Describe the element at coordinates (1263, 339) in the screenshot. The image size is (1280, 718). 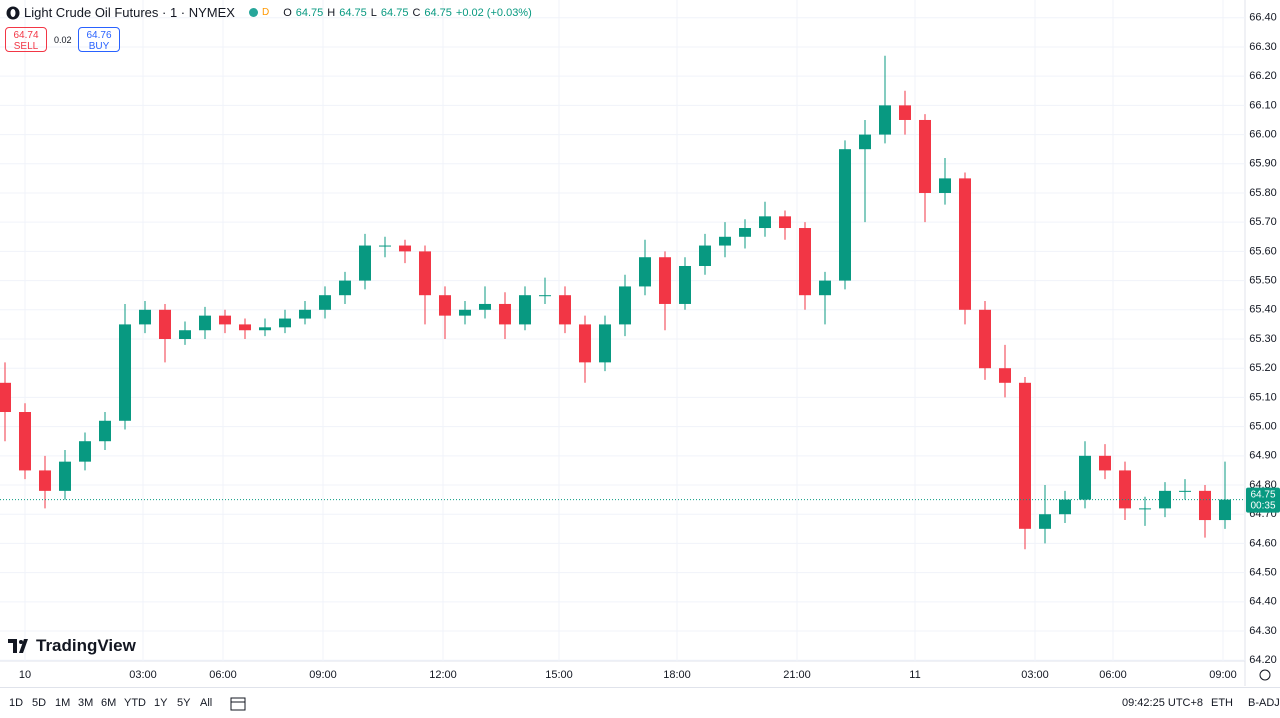
I see `y-tick-label: 65.30` at that location.